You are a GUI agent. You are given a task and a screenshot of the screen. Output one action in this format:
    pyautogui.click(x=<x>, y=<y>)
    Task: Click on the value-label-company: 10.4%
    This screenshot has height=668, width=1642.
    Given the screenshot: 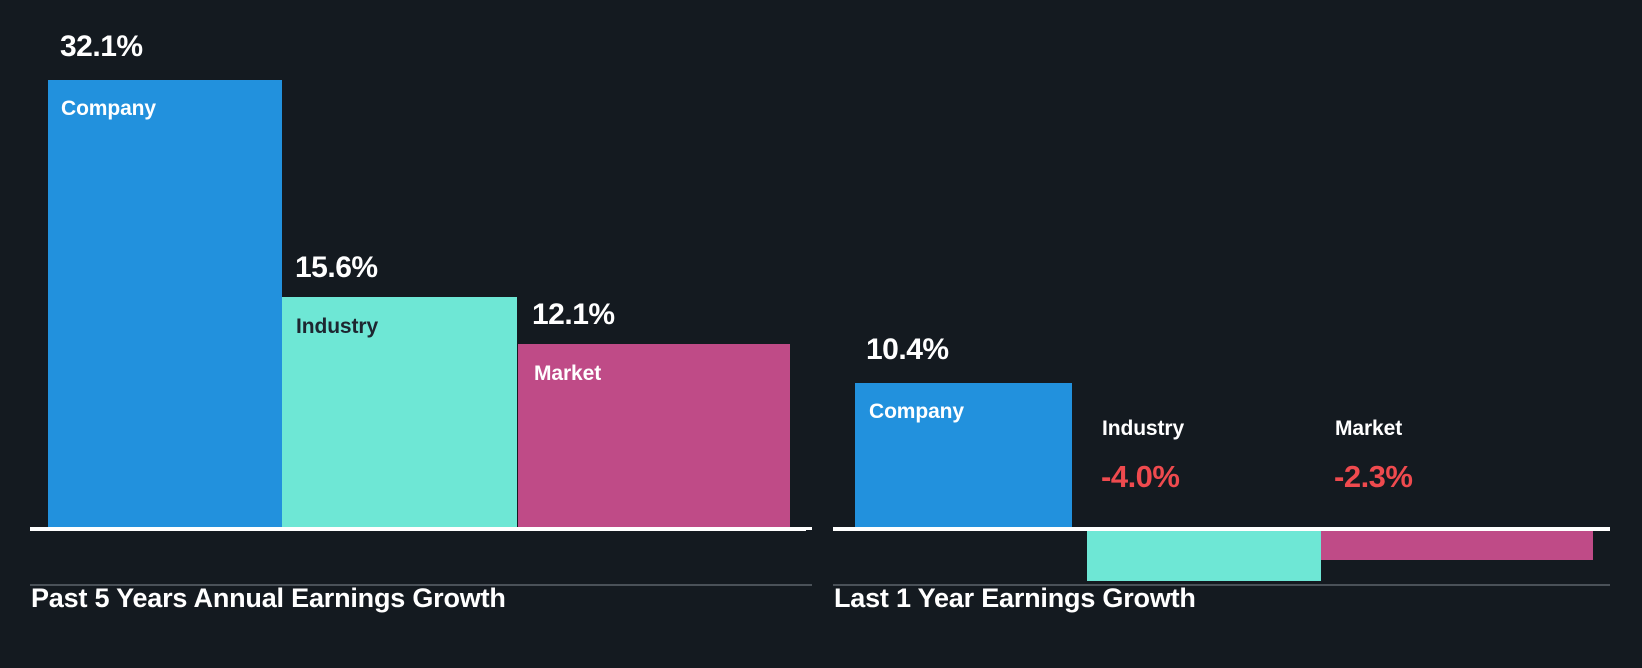 What is the action you would take?
    pyautogui.click(x=907, y=349)
    